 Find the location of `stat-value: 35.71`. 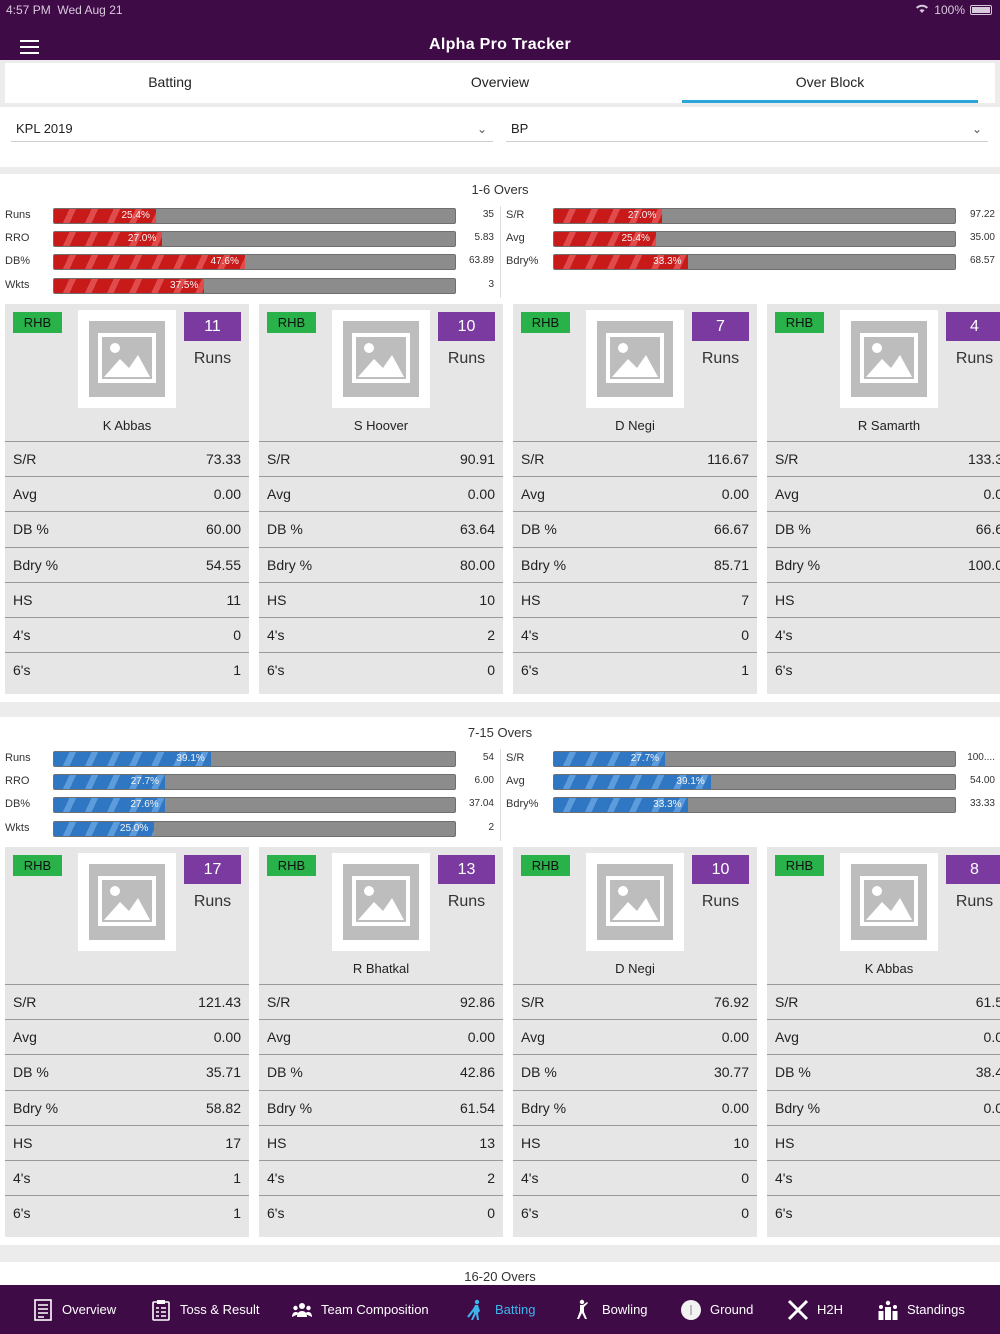

stat-value: 35.71 is located at coordinates (223, 1072).